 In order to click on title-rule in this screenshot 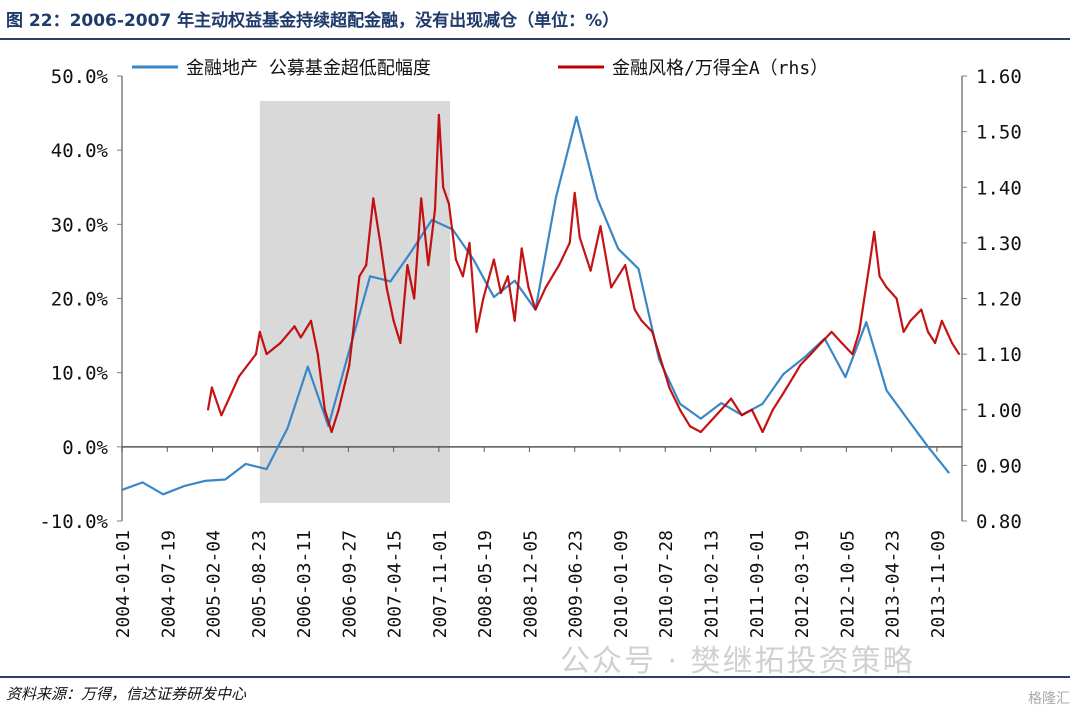, I will do `click(535, 39)`.